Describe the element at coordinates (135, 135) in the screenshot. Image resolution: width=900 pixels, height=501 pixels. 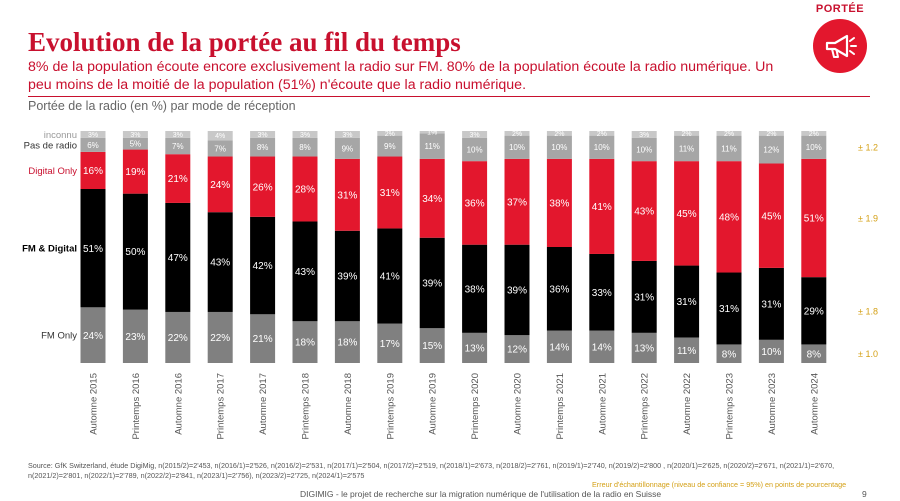
I see `data-label-inconnu-2: 3%` at that location.